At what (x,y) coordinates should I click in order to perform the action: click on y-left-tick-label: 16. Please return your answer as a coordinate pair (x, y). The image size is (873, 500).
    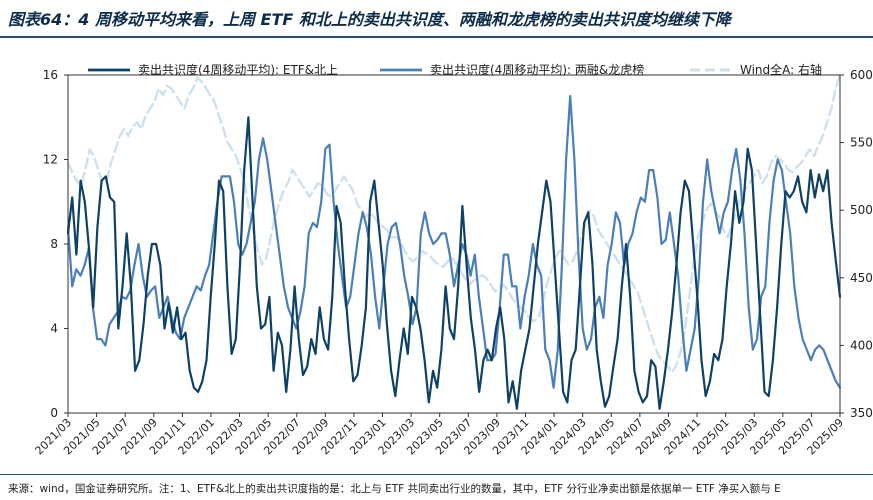
    Looking at the image, I should click on (50, 75).